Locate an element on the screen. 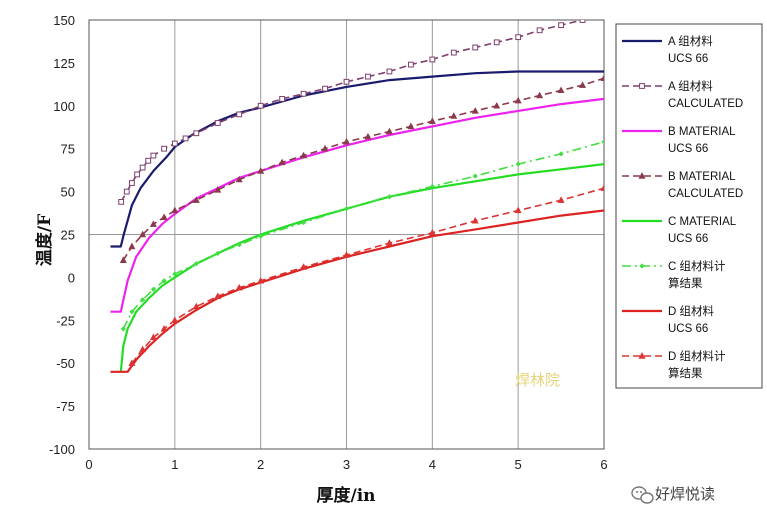 This screenshot has height=527, width=767. brand-name: 好焊悦读 is located at coordinates (685, 494).